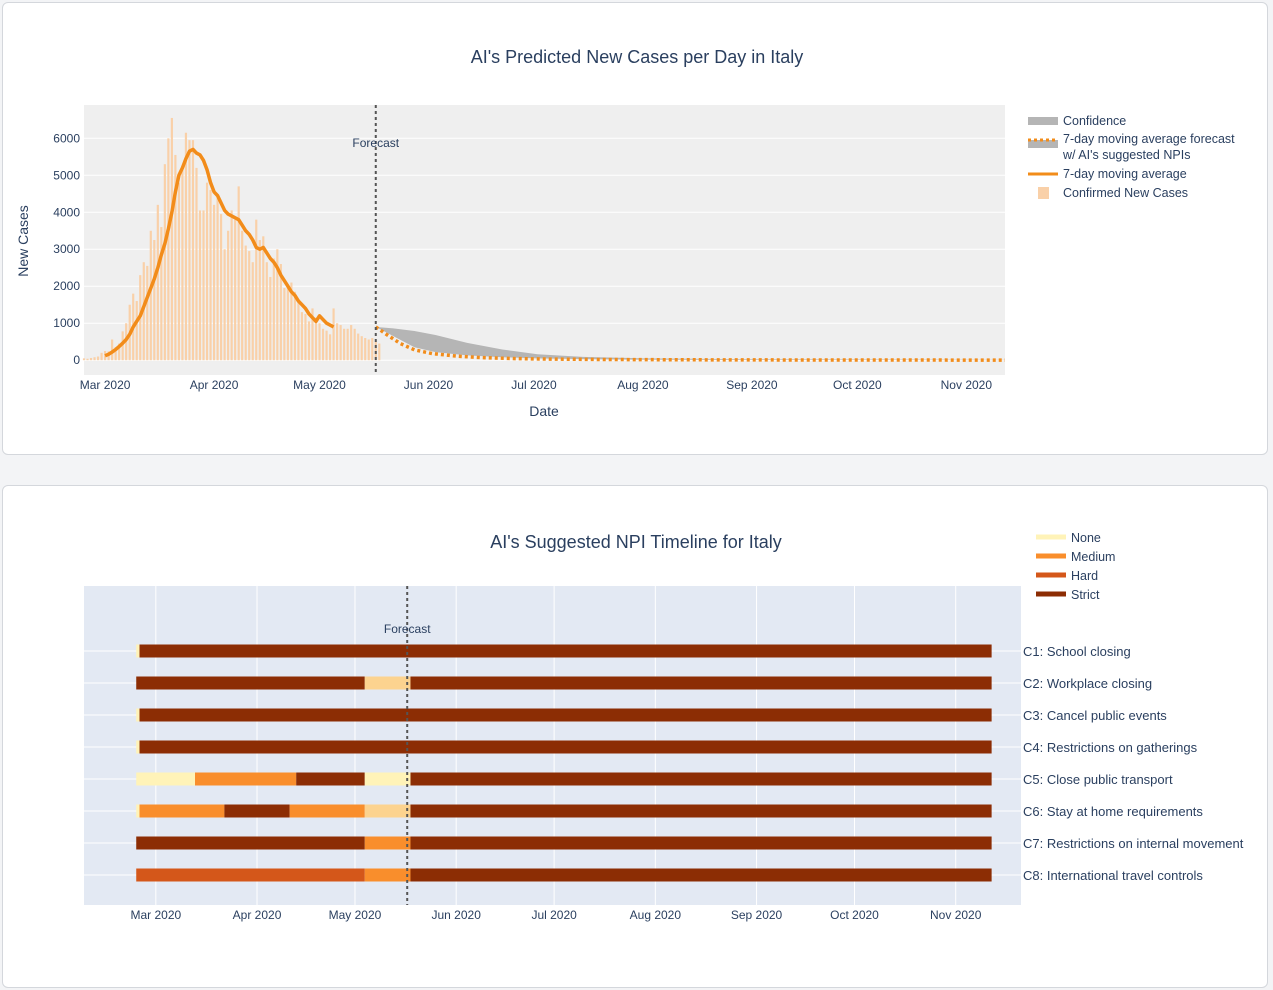  What do you see at coordinates (643, 385) in the screenshot?
I see `x-tick-label: Aug 2020` at bounding box center [643, 385].